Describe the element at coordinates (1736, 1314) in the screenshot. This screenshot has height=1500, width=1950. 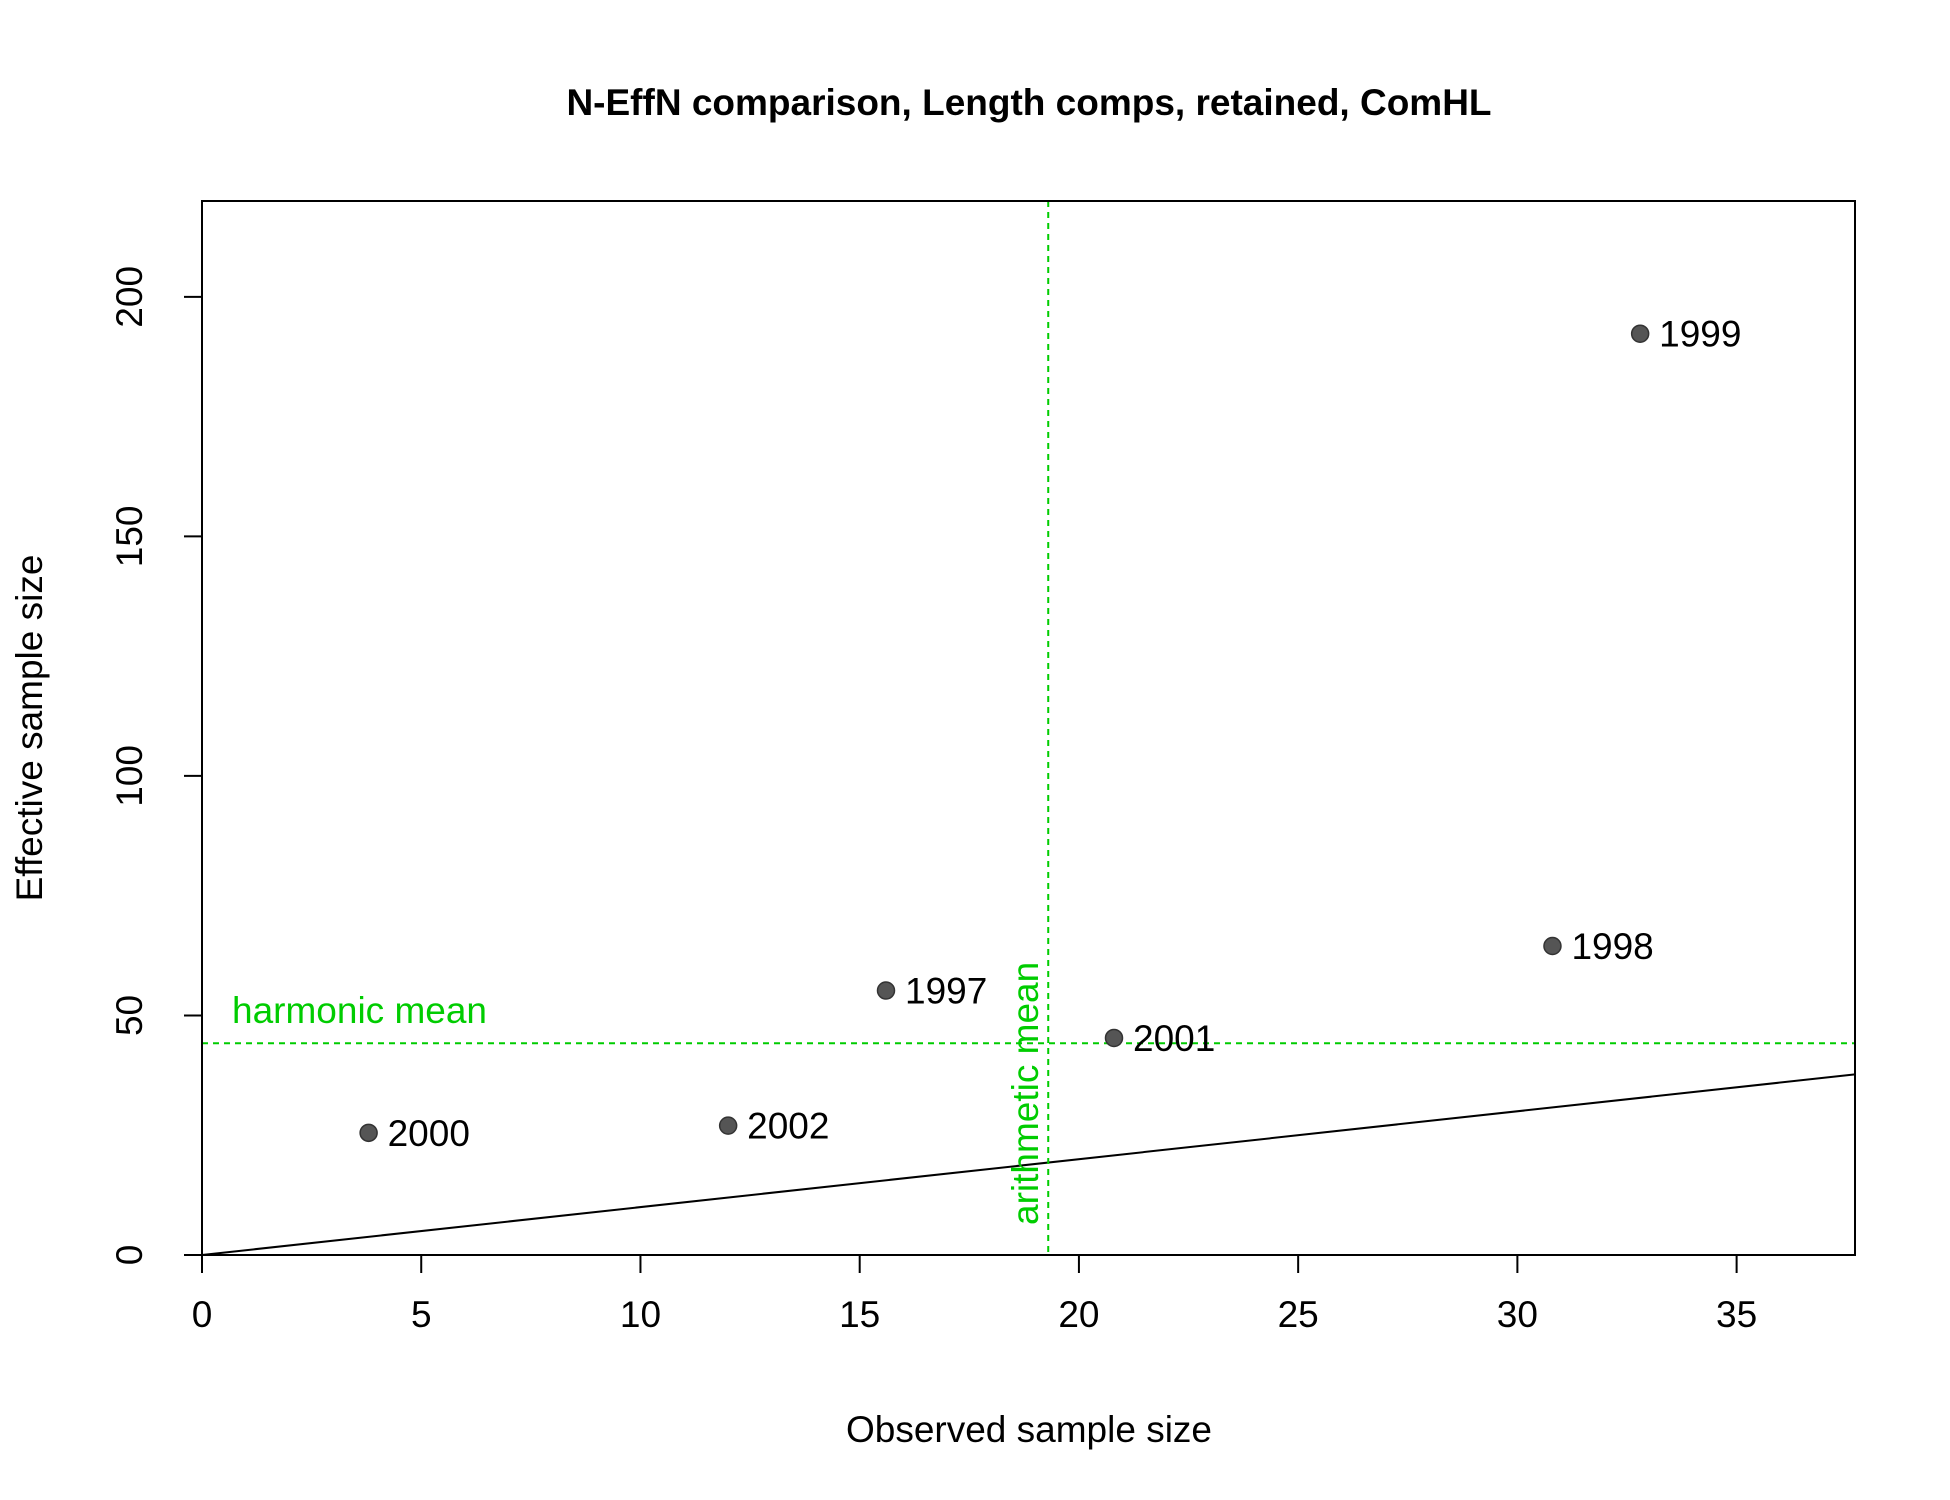
I see `x-tick-label: 35` at that location.